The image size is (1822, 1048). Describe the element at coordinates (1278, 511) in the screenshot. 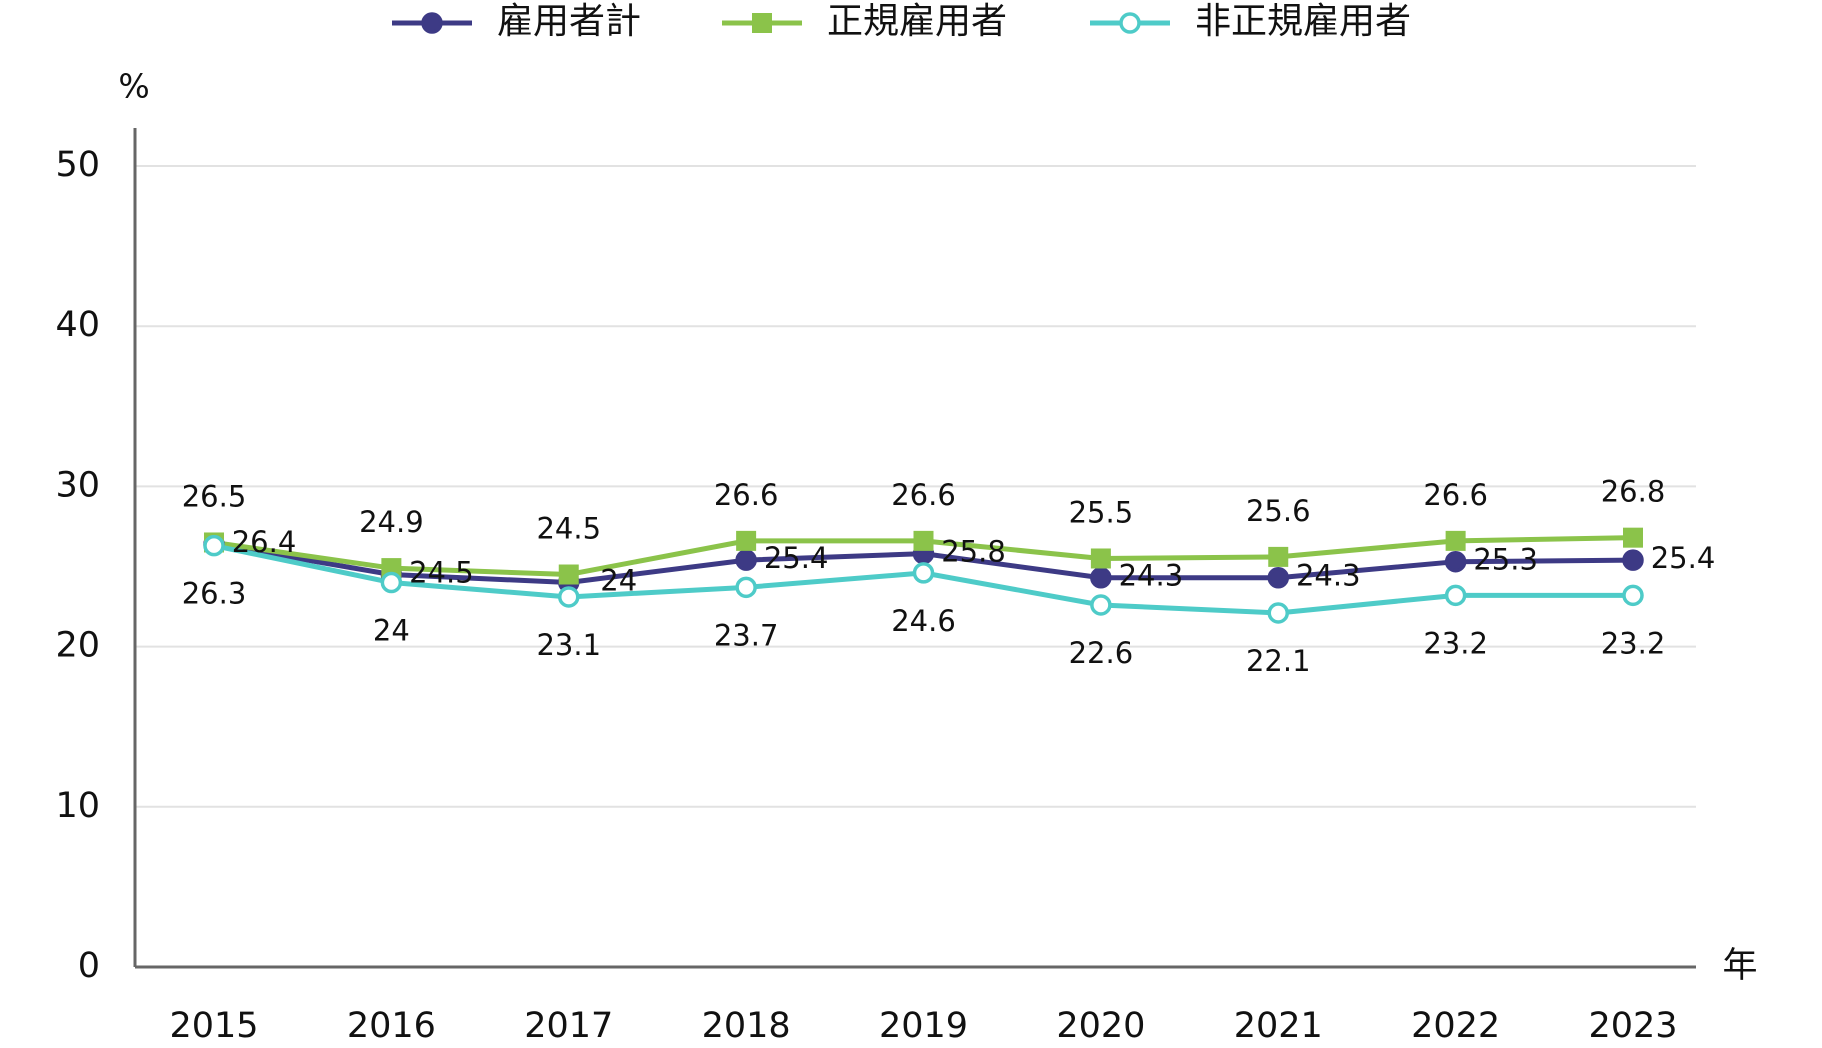

I see `data-label: 25.6` at that location.